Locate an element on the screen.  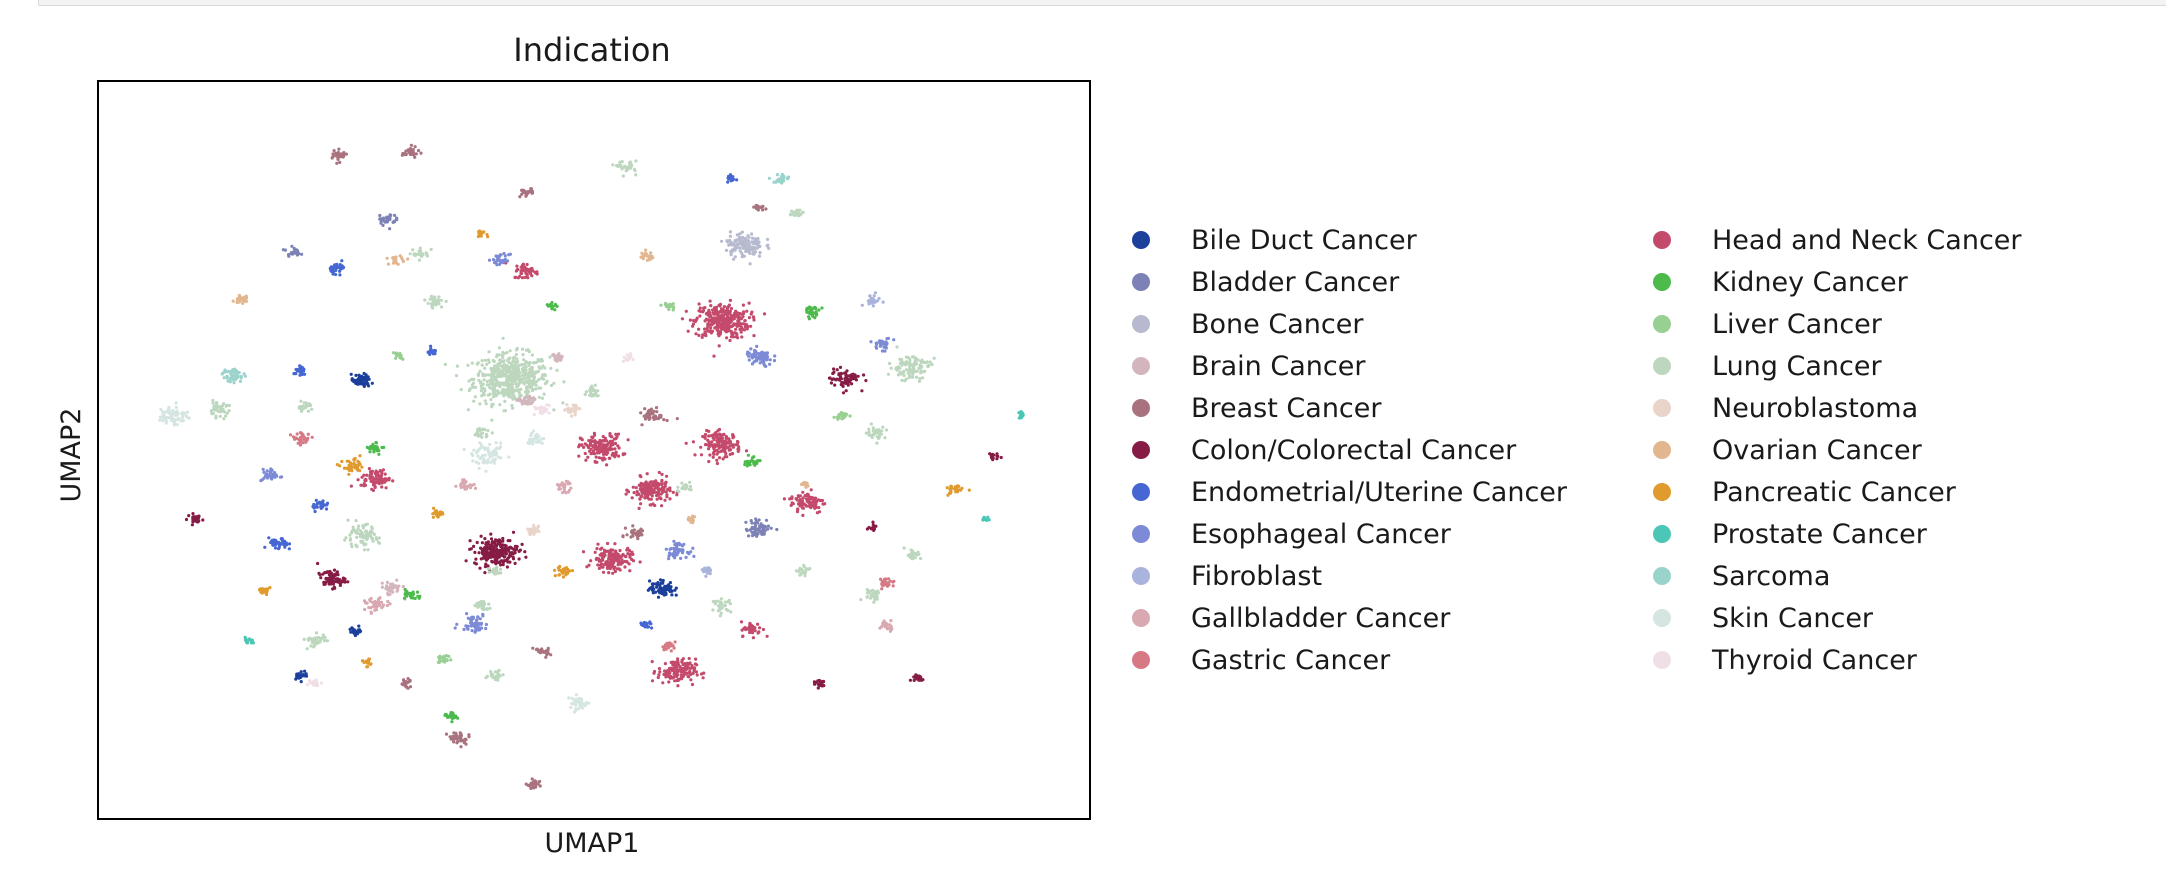
cluster-breast-cancer is located at coordinates (760, 207).